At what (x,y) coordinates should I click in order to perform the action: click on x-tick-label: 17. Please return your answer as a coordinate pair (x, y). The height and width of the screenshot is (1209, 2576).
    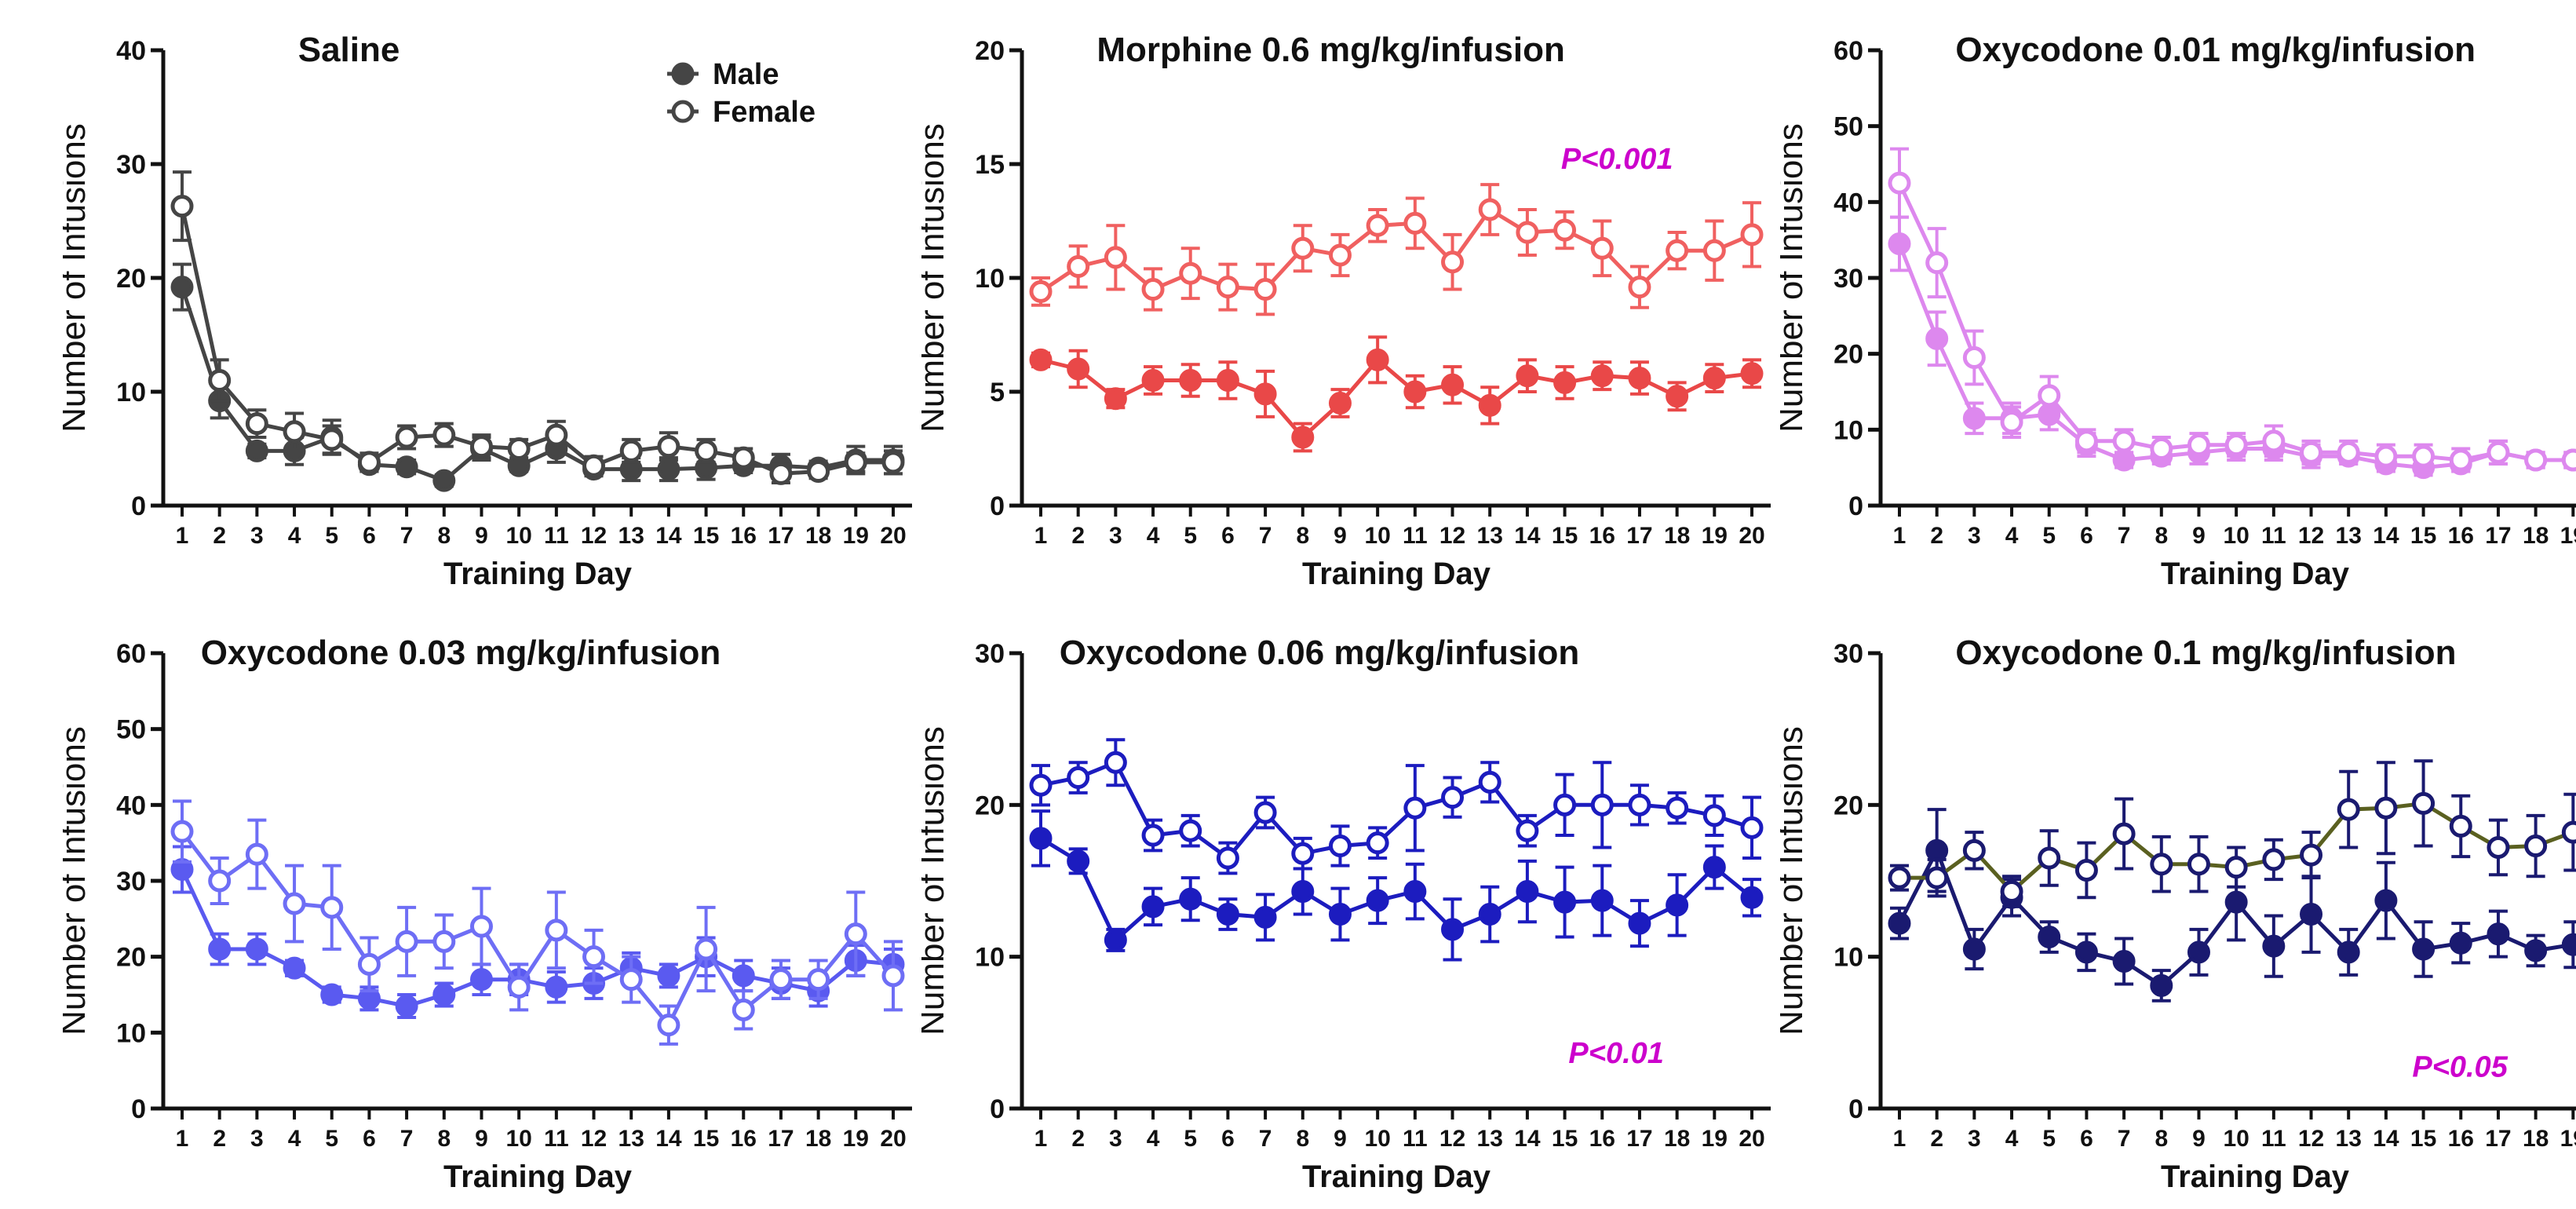
    Looking at the image, I should click on (1639, 1139).